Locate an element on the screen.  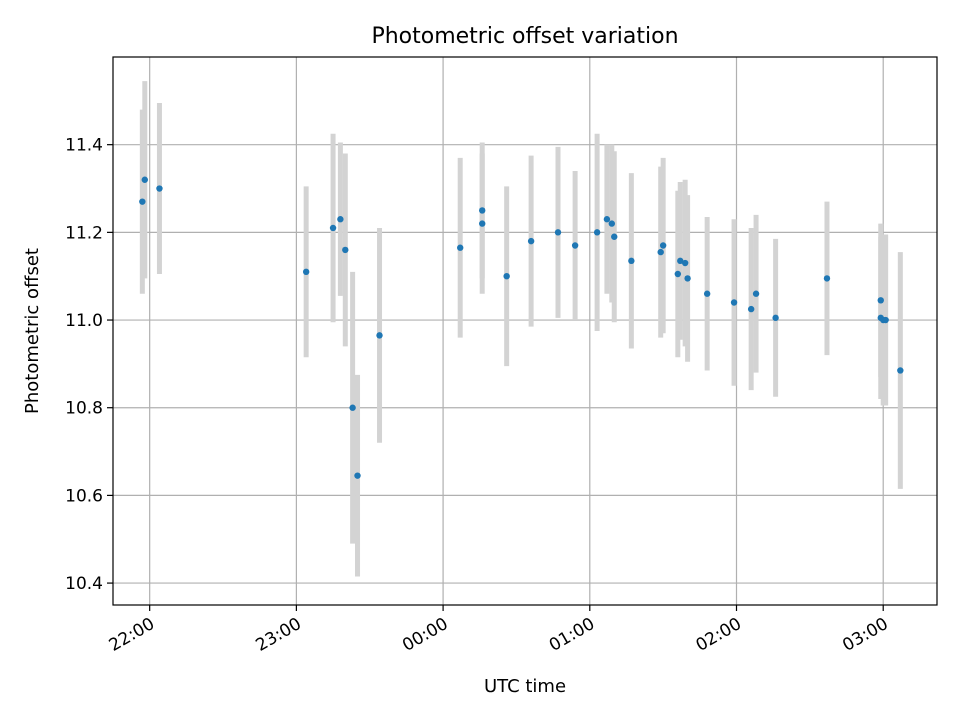
y-tick-label: 10.4 is located at coordinates (84, 584).